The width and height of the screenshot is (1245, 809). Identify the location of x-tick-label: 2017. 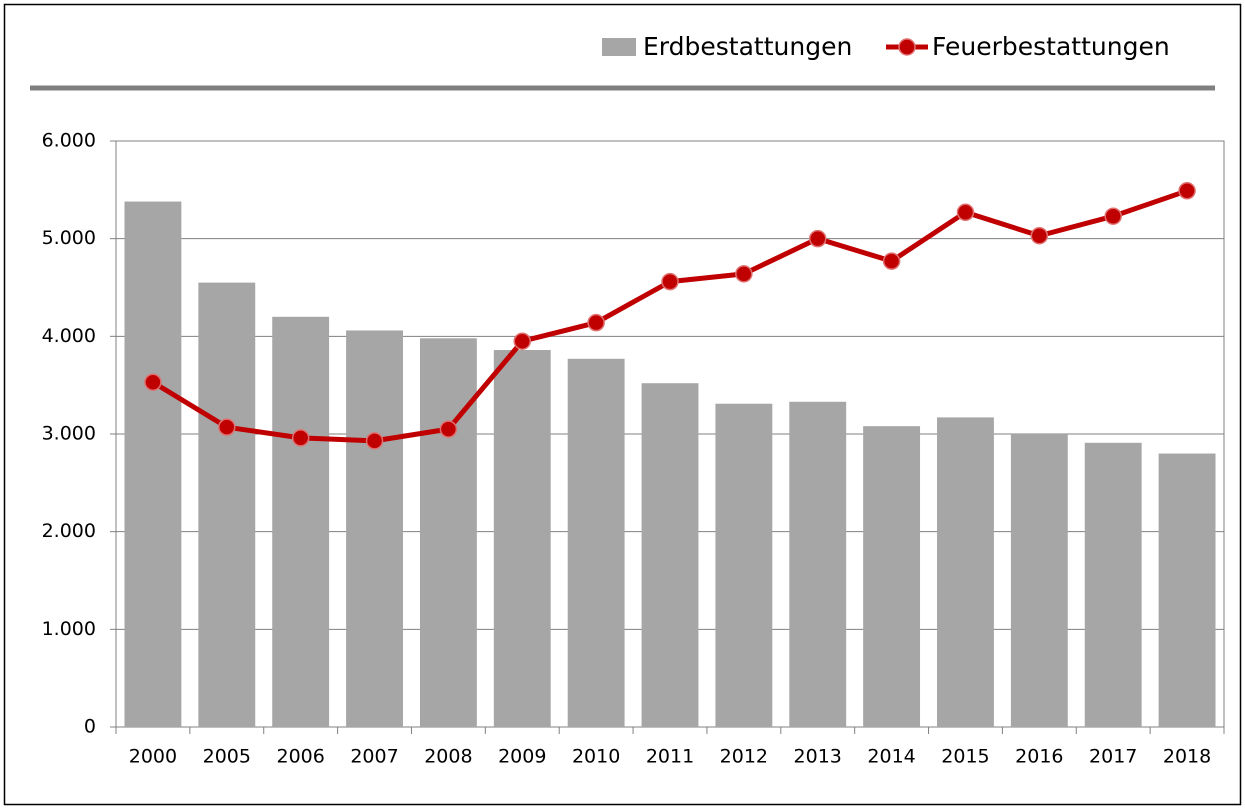
(1113, 757).